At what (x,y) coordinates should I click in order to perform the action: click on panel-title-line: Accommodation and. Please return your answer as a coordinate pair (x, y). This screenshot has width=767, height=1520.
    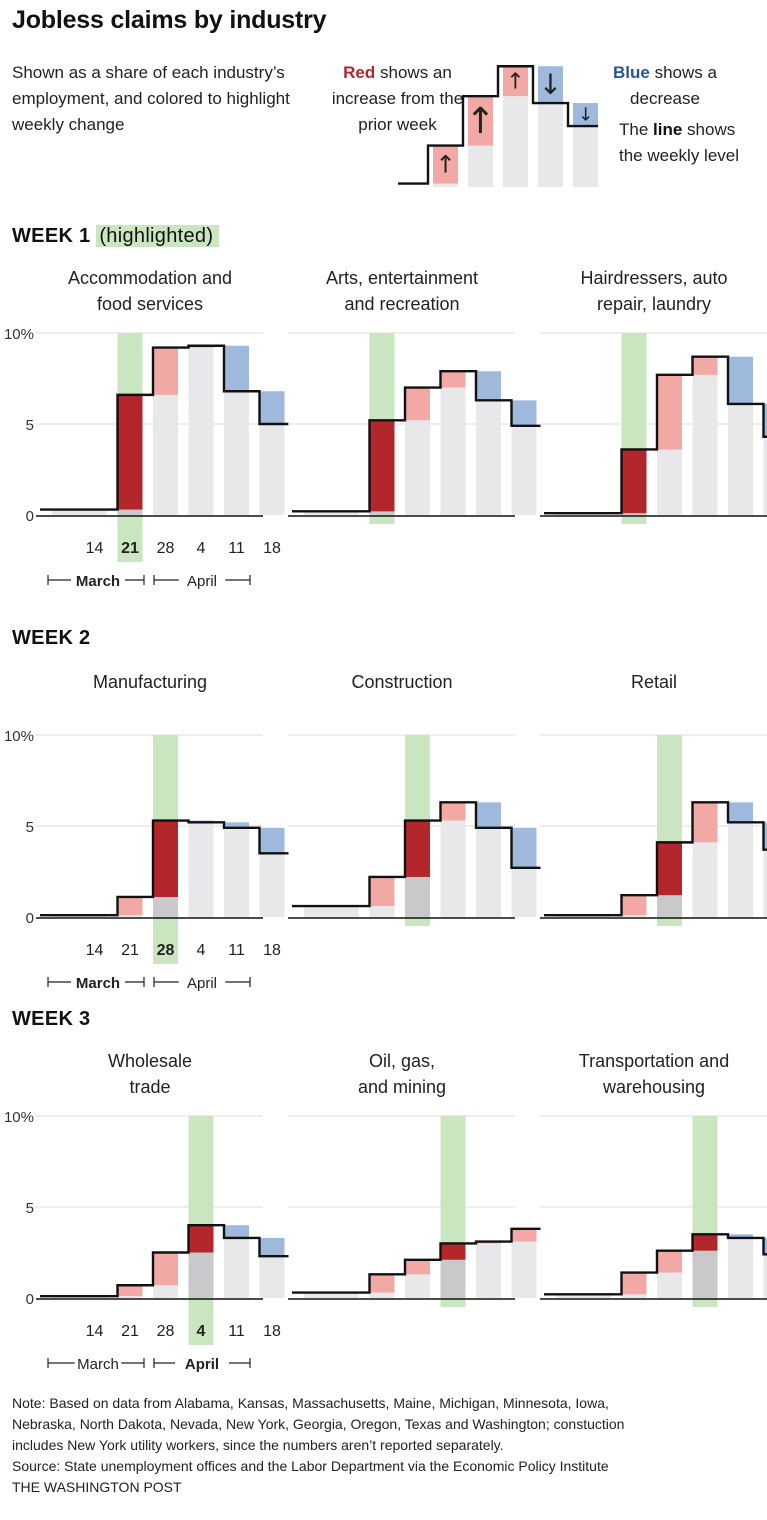
    Looking at the image, I should click on (150, 278).